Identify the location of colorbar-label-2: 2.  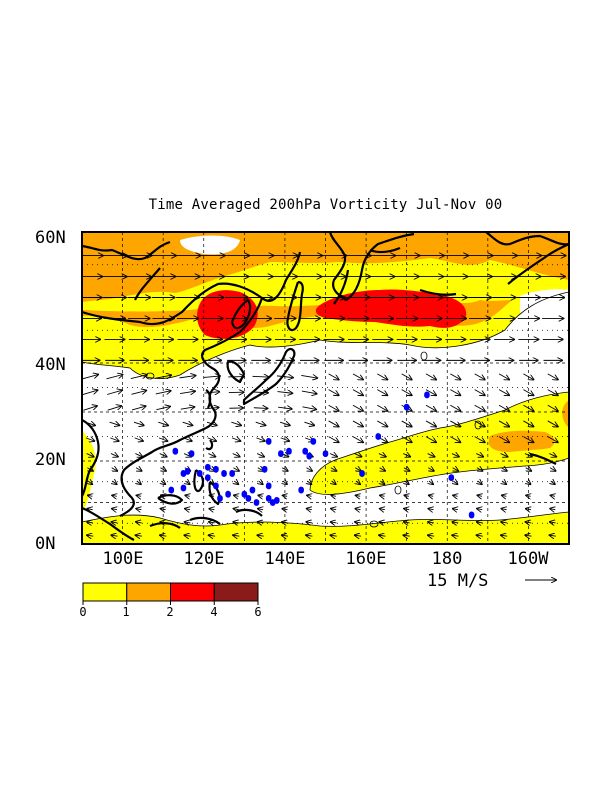
(170, 612).